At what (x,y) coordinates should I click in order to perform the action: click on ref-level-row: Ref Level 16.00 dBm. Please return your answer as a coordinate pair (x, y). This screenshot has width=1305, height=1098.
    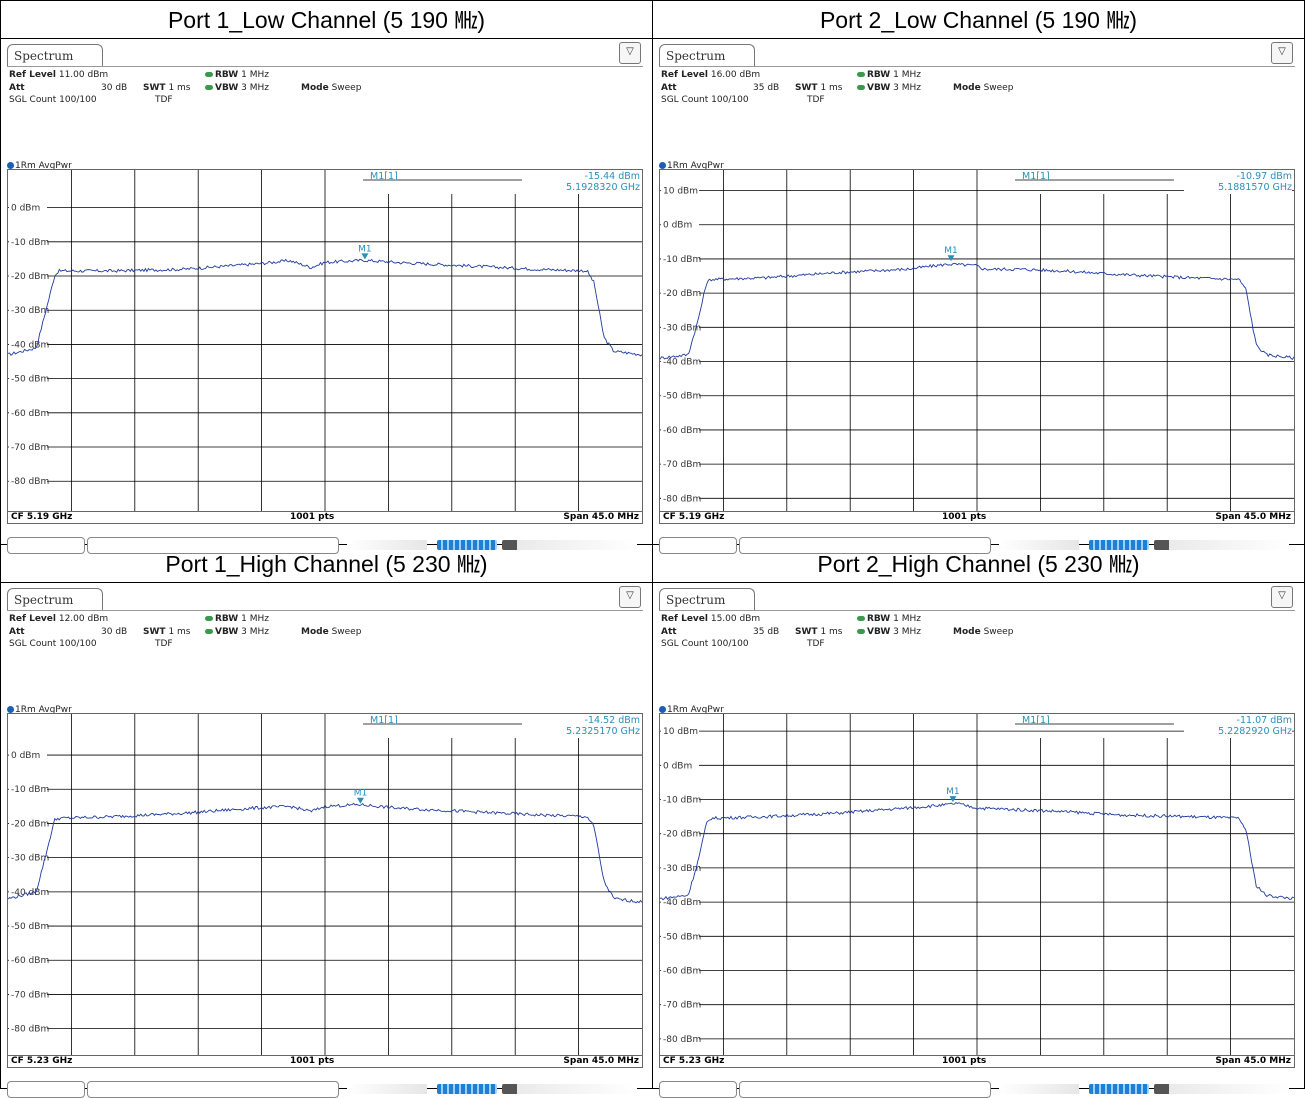
    Looking at the image, I should click on (711, 75).